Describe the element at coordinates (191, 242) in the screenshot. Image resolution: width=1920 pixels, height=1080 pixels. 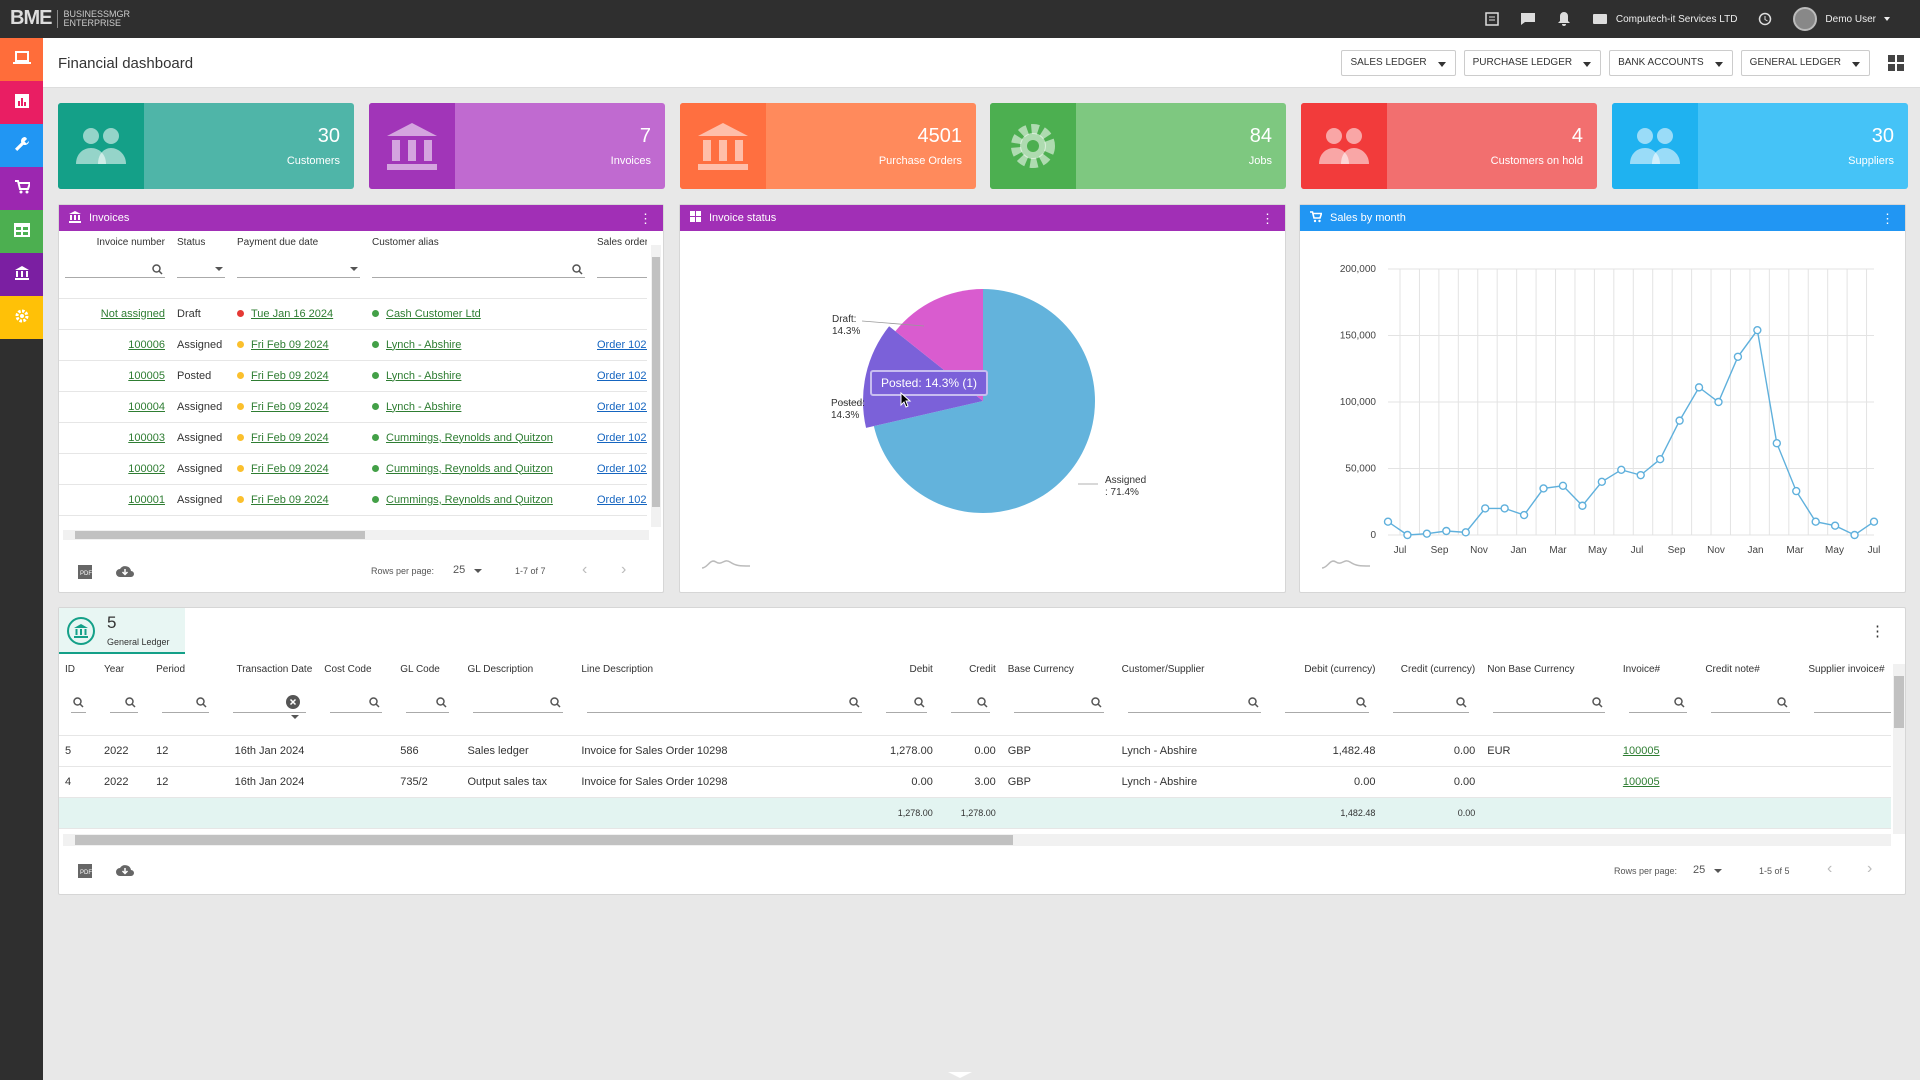
I see `col-status: Status` at that location.